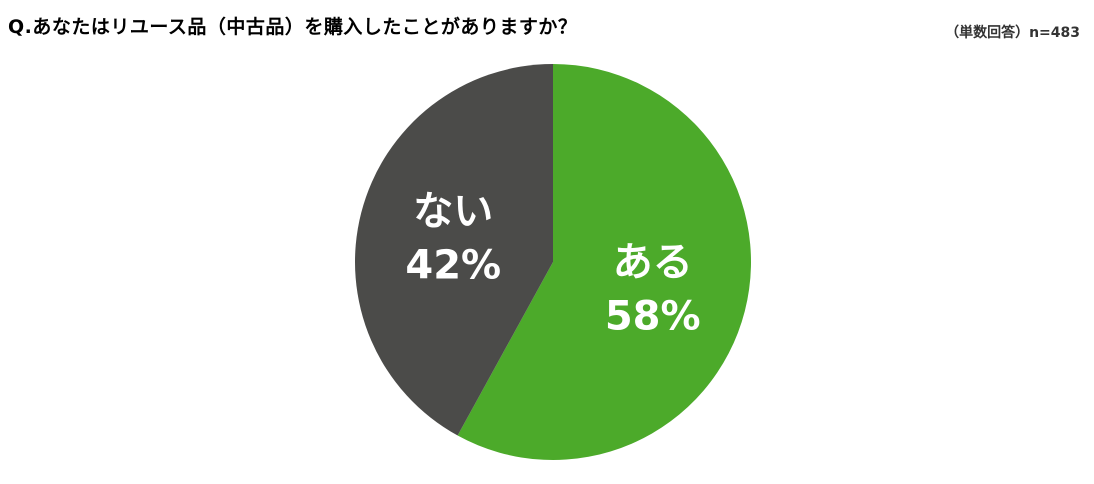  What do you see at coordinates (653, 263) in the screenshot?
I see `slice-category-label: ある` at bounding box center [653, 263].